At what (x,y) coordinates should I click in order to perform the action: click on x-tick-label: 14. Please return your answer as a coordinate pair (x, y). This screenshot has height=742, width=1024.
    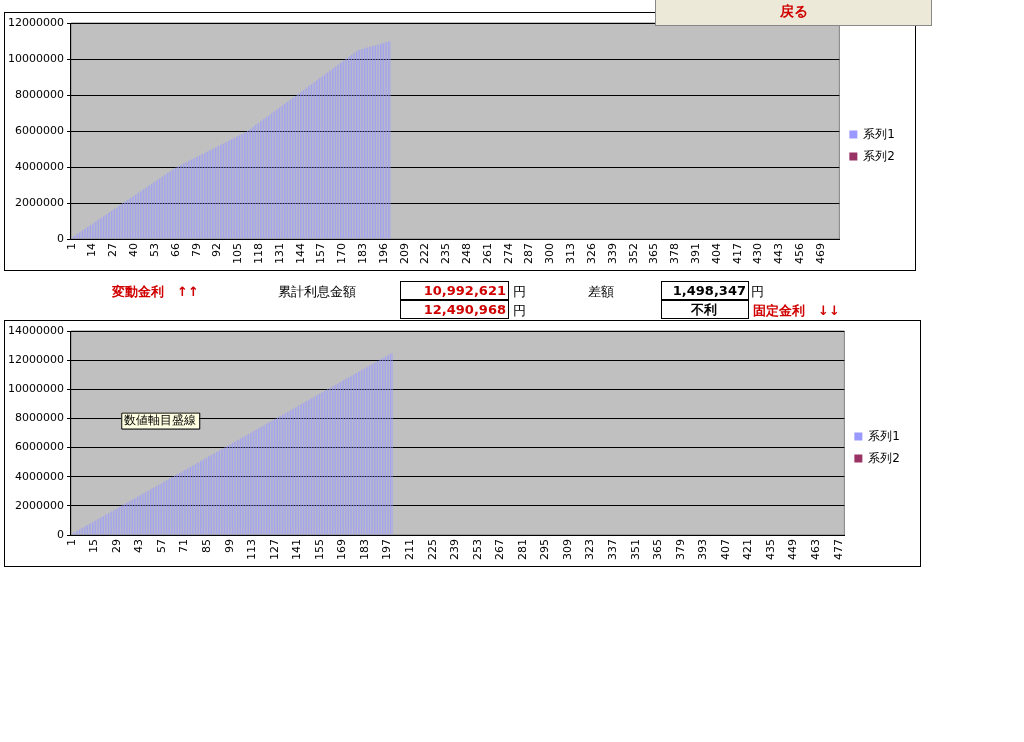
    Looking at the image, I should click on (92, 250).